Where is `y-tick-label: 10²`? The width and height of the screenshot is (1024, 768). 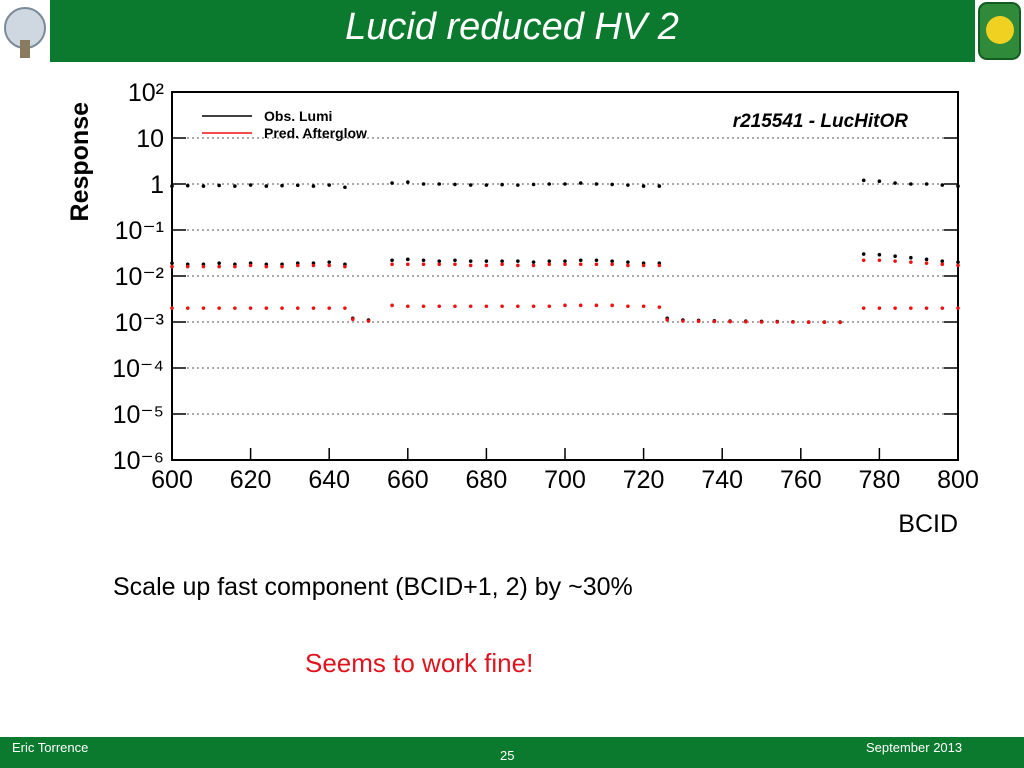
y-tick-label: 10² is located at coordinates (146, 93).